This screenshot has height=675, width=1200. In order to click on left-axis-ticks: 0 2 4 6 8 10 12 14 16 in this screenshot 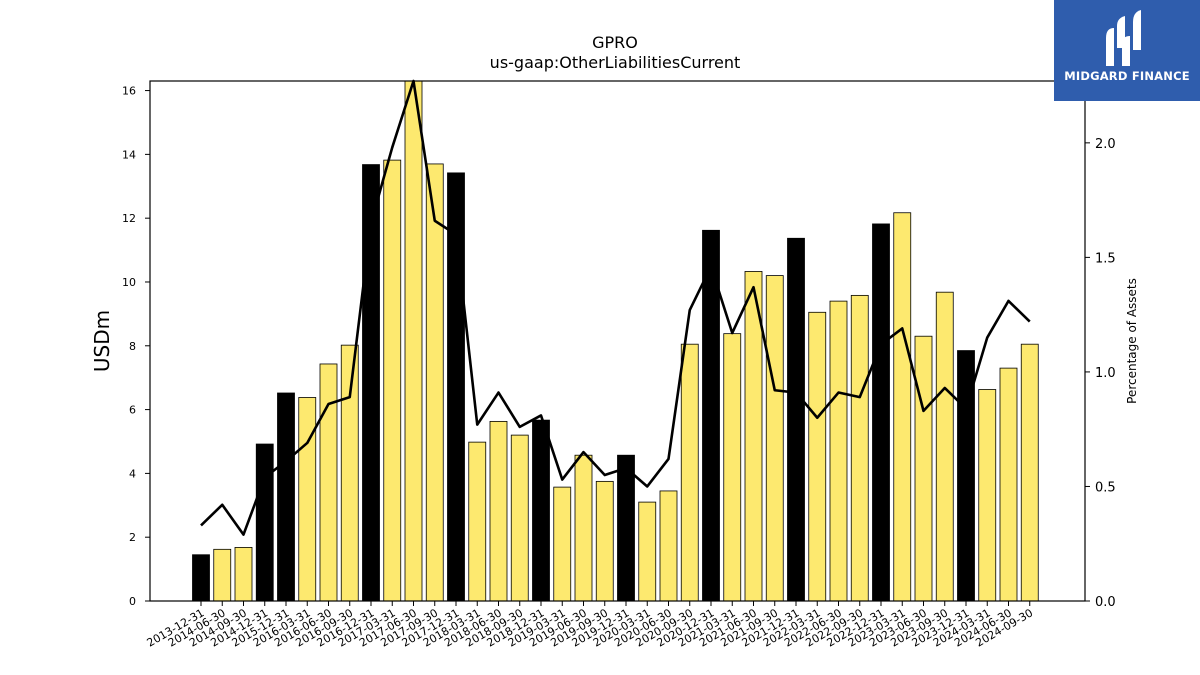, I will do `click(136, 346)`.